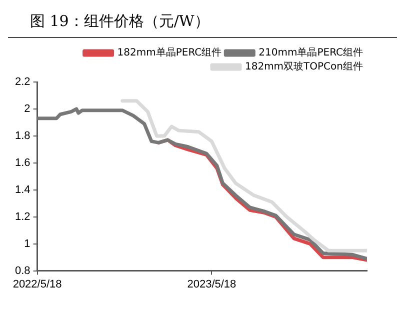  What do you see at coordinates (304, 66) in the screenshot?
I see `legend-label: 182mm双玻TOPCon组件` at bounding box center [304, 66].